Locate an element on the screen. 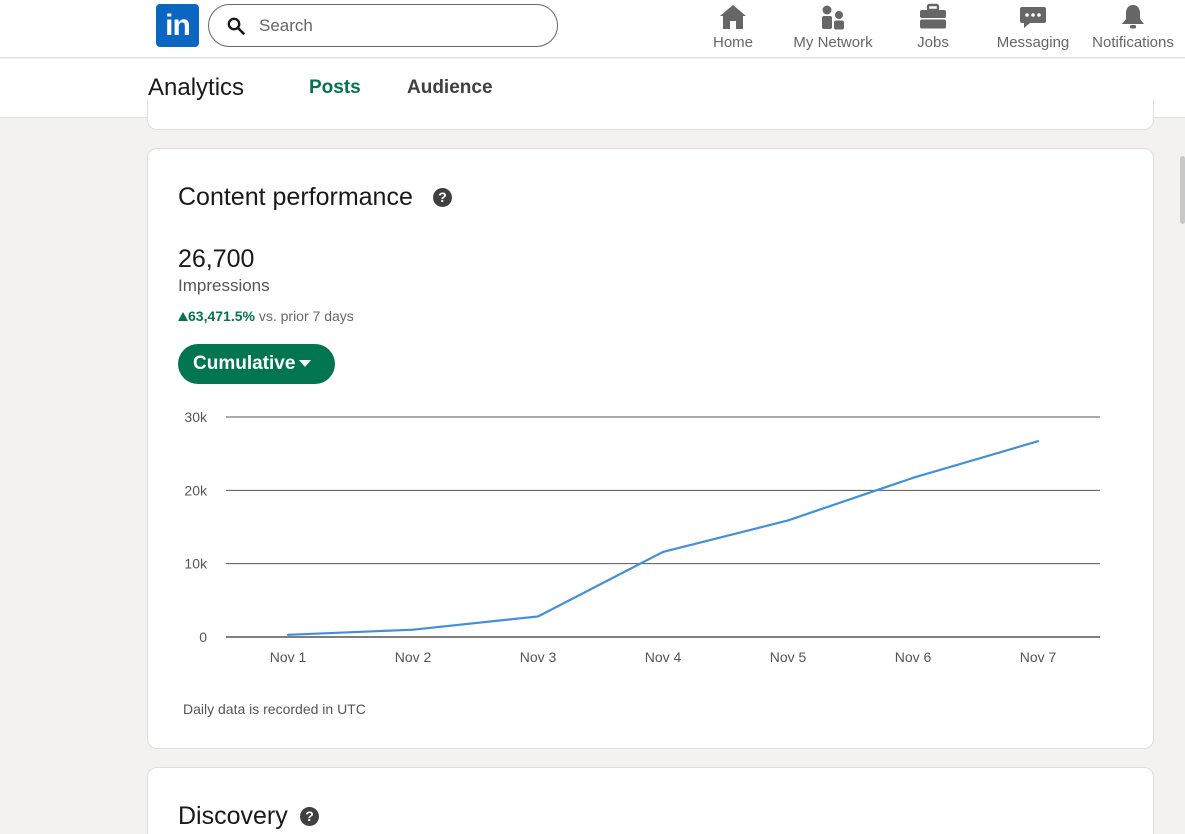 Image resolution: width=1185 pixels, height=834 pixels. search-input is located at coordinates (399, 26).